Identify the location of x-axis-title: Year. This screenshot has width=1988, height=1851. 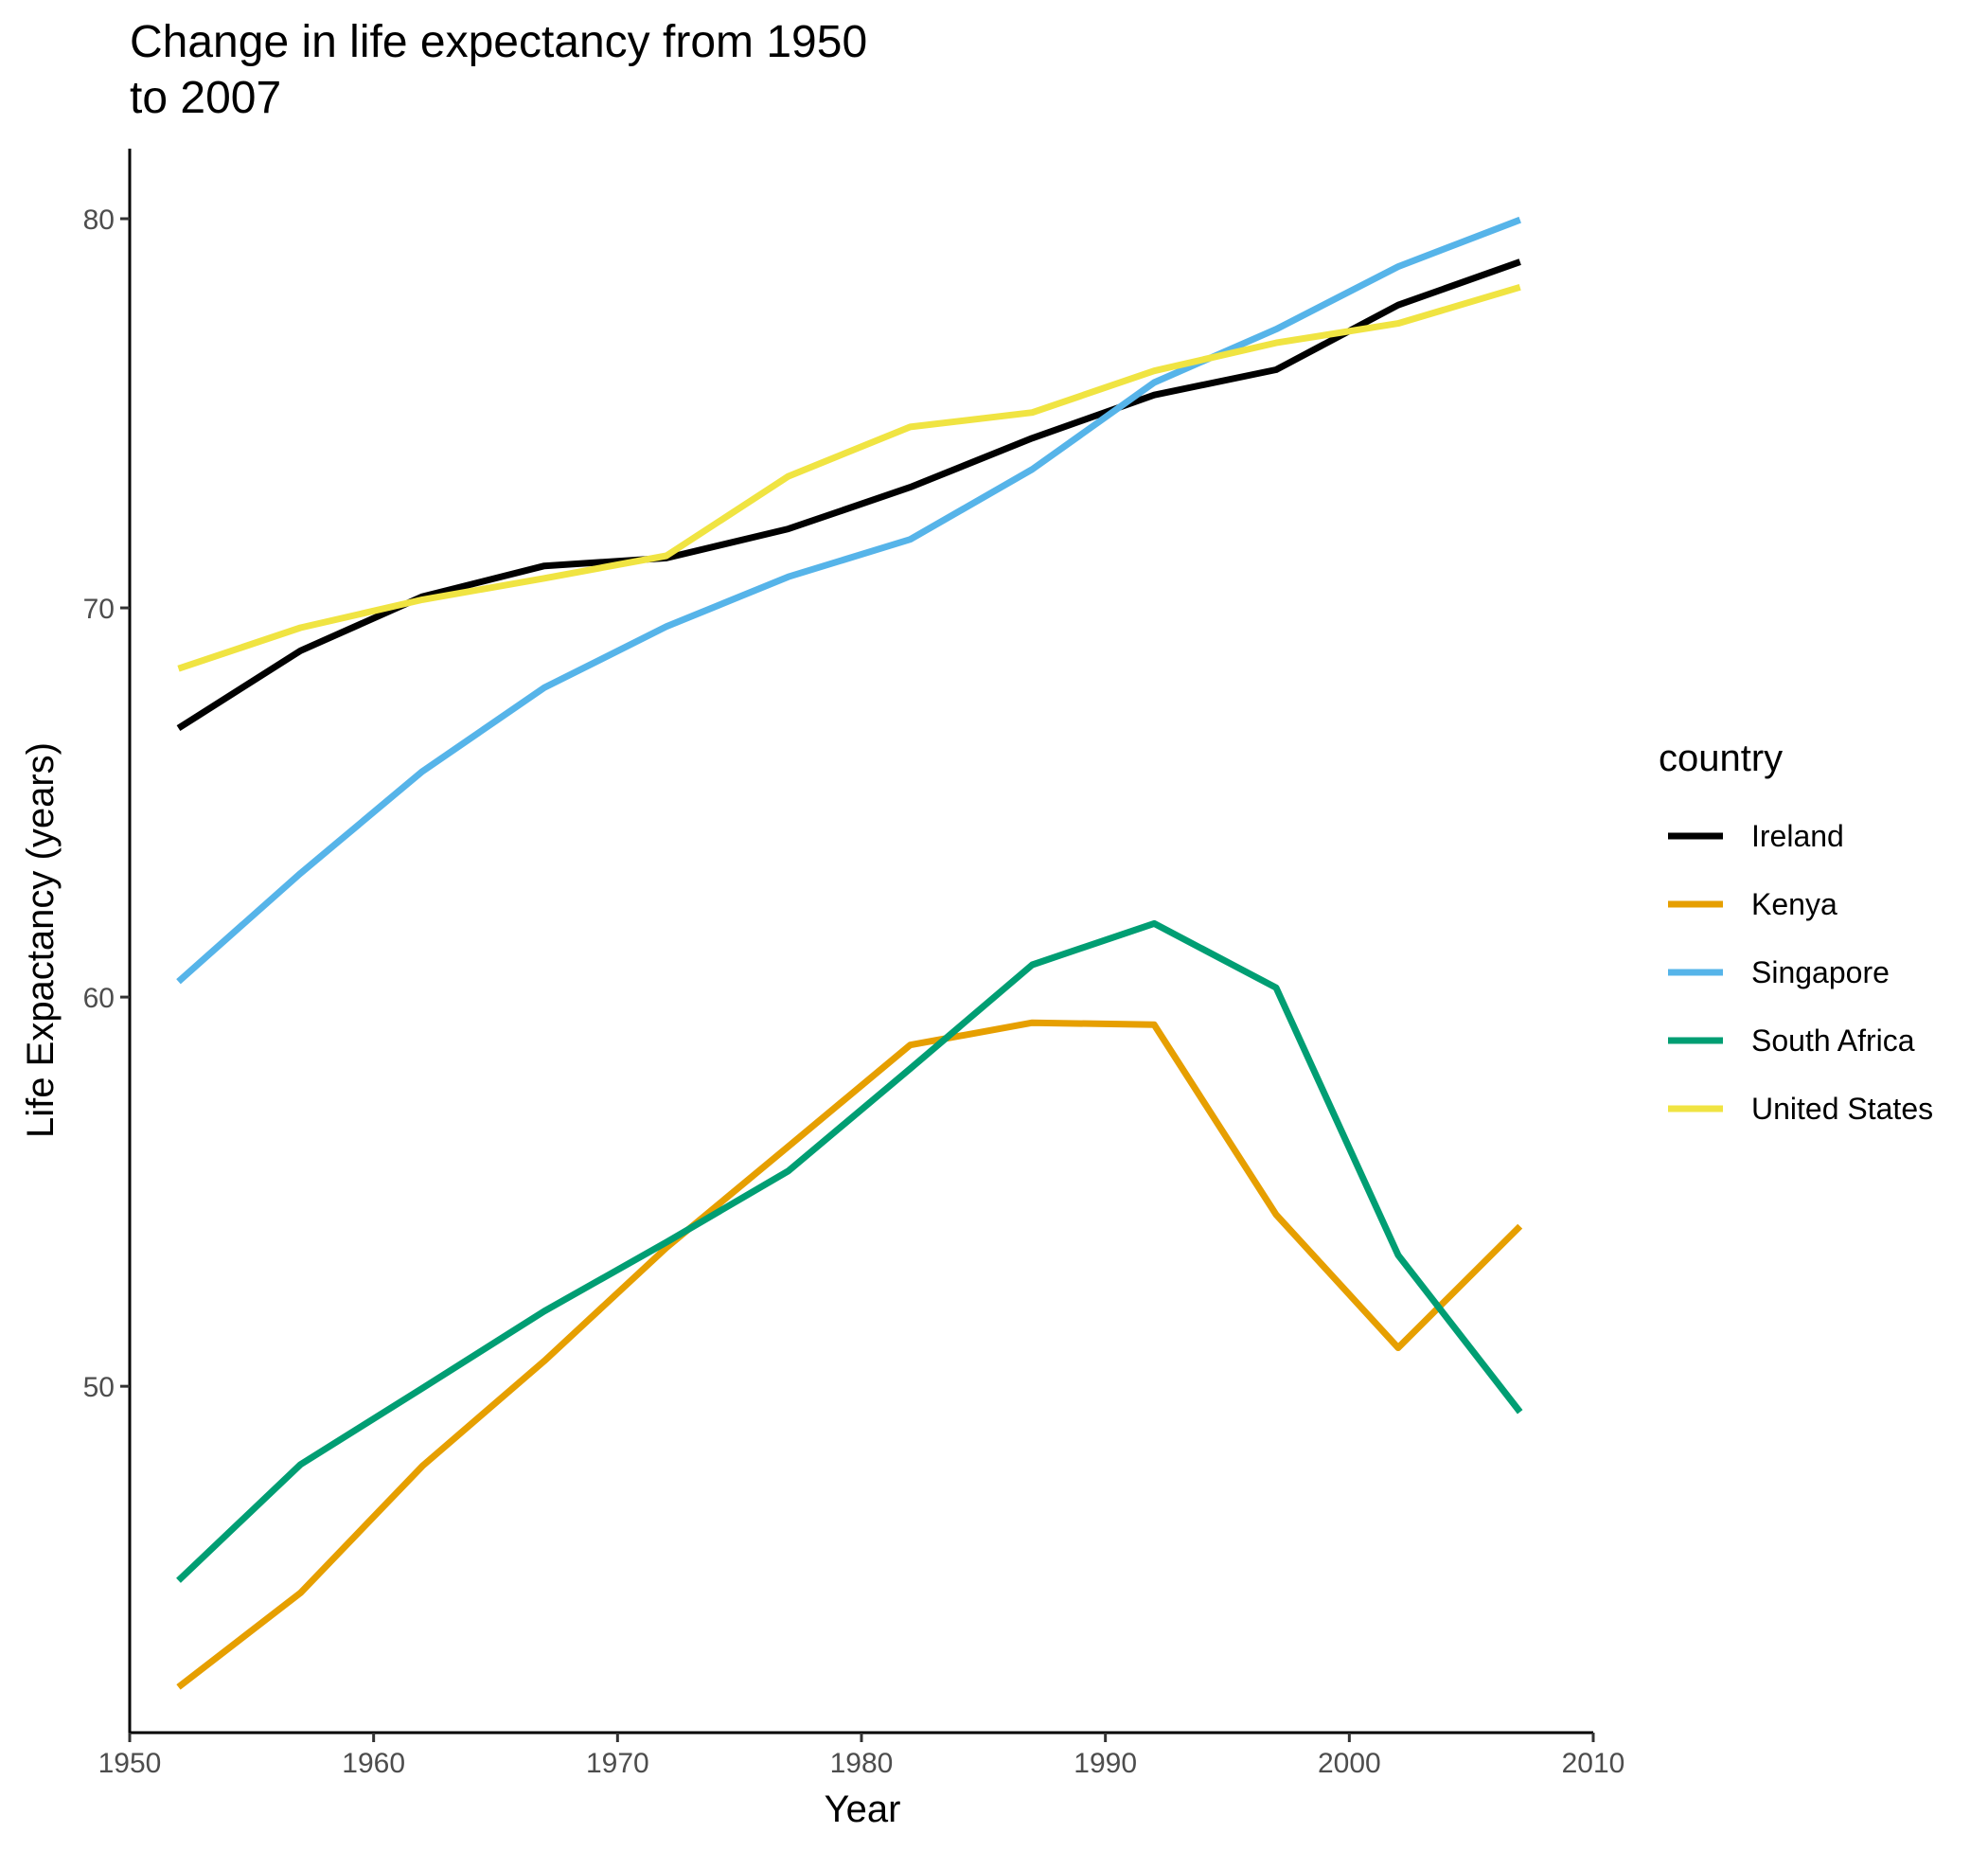
(863, 1809).